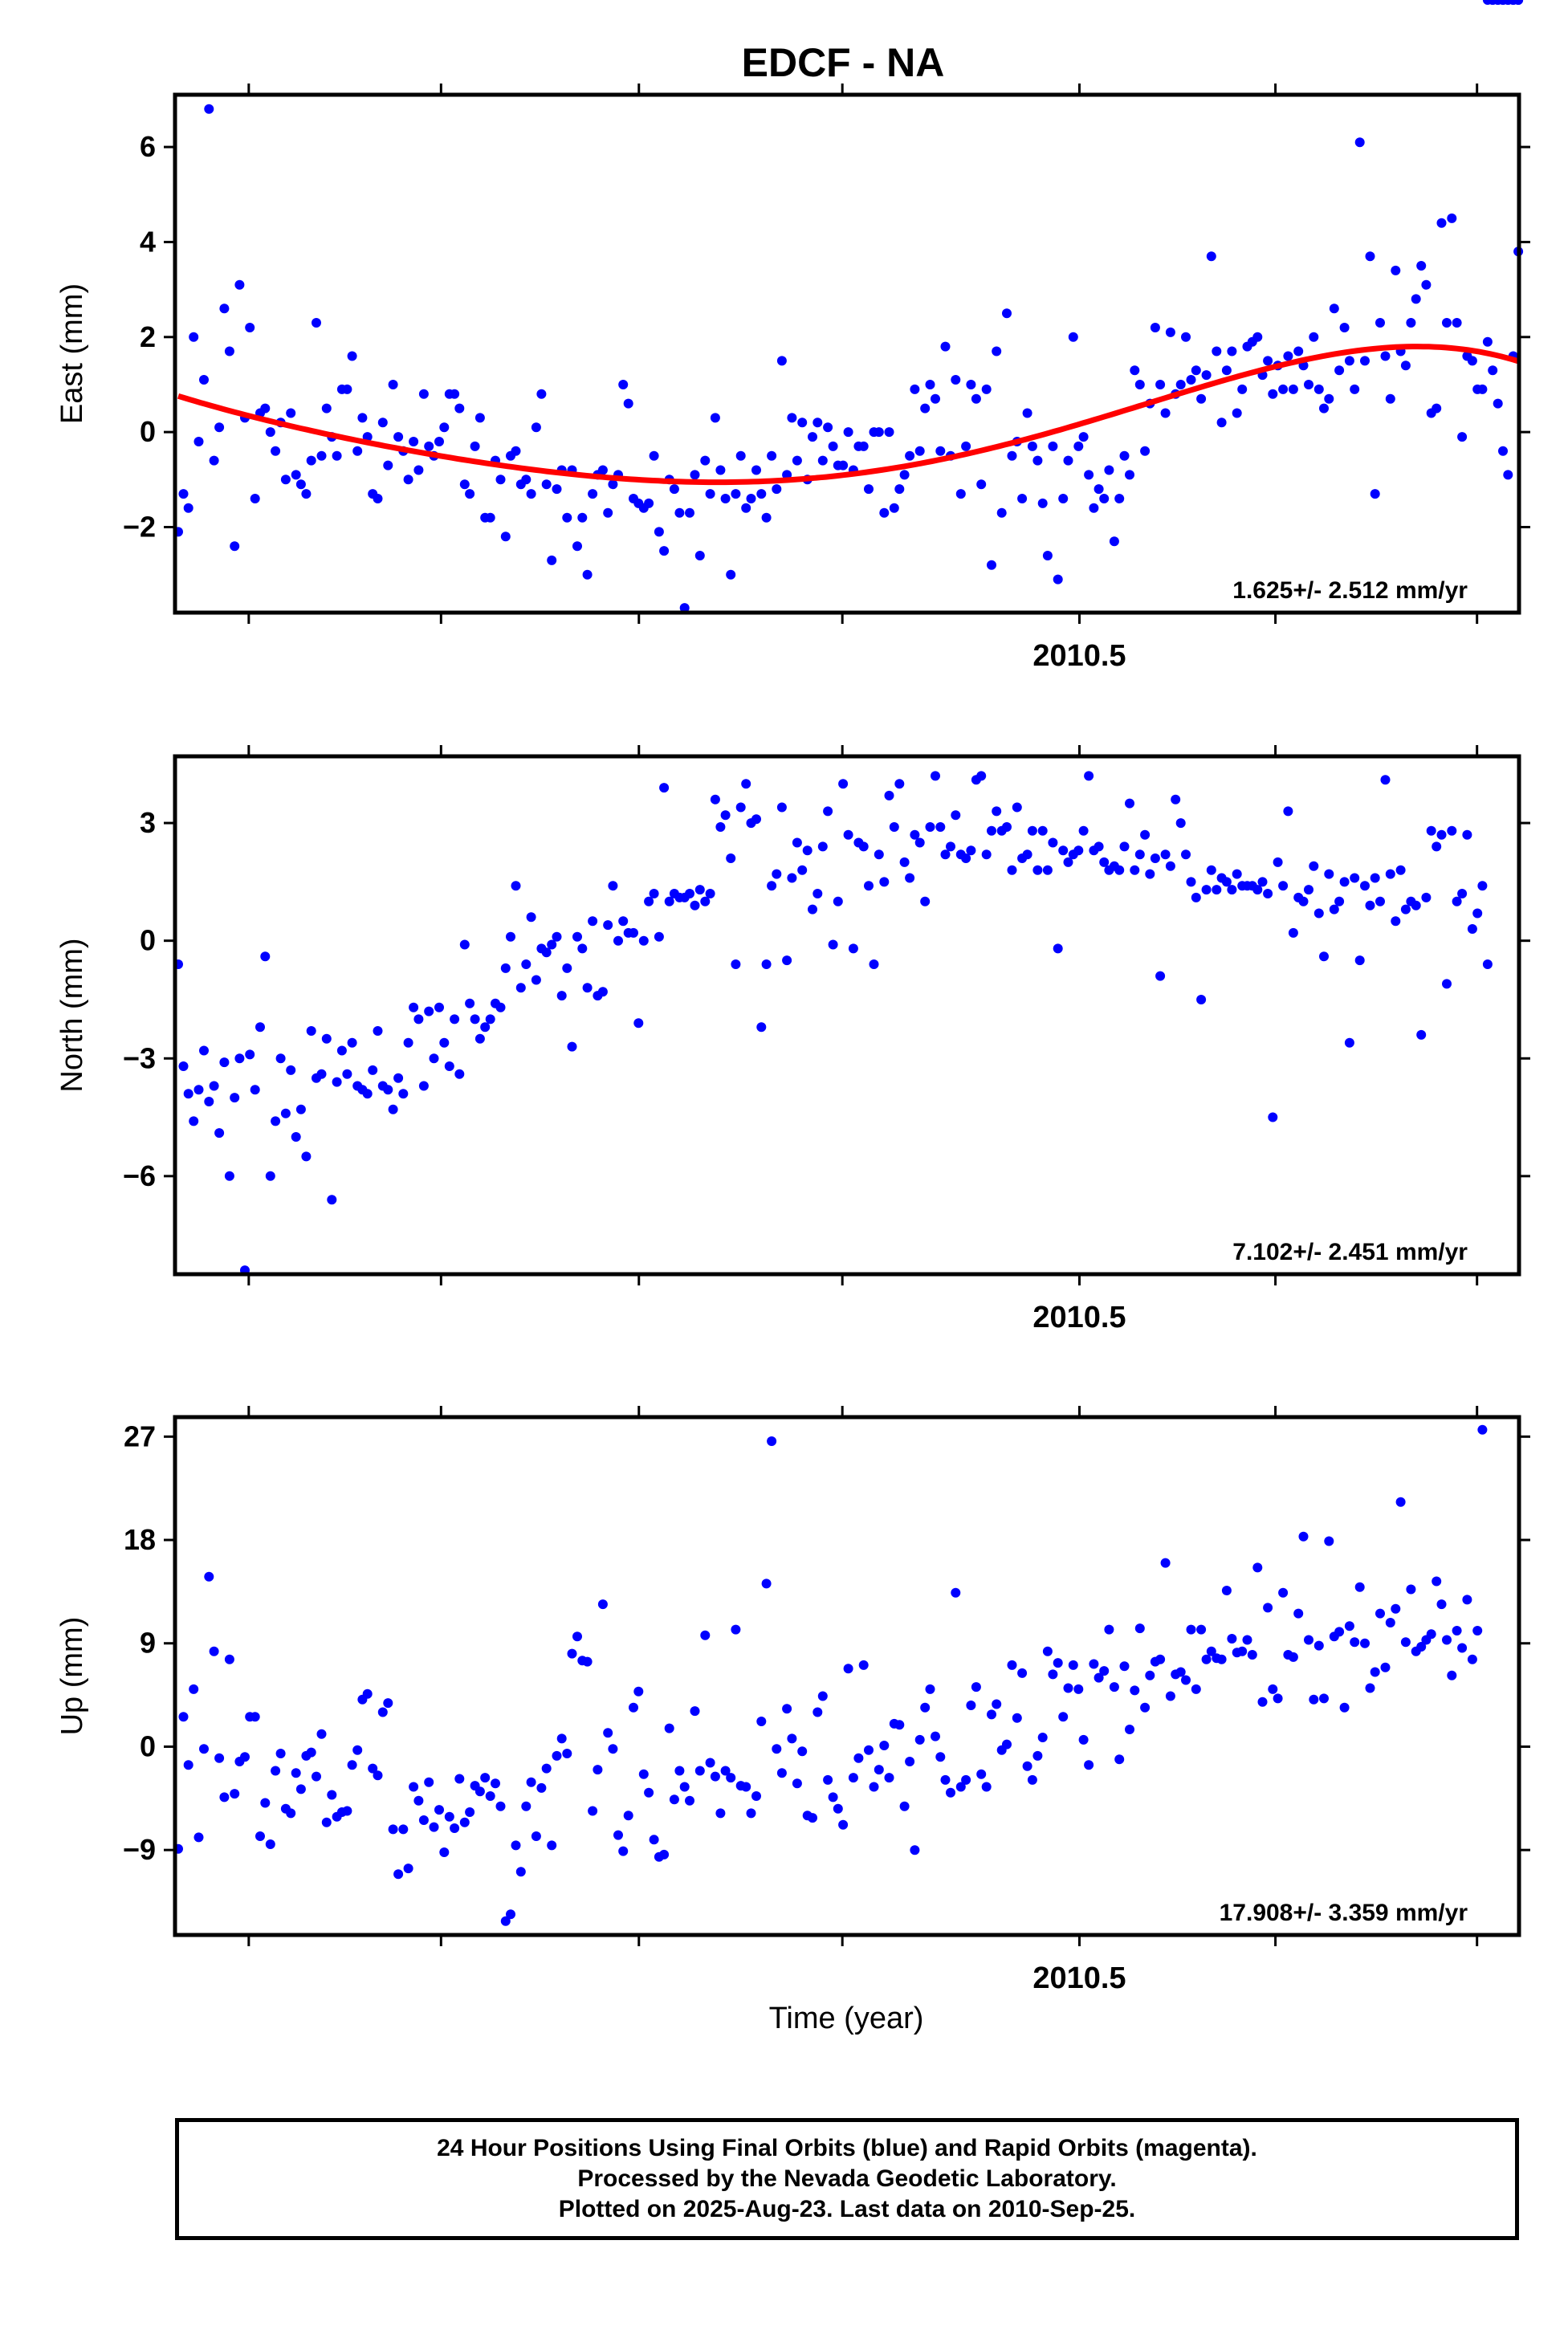 The width and height of the screenshot is (1568, 2330). Describe the element at coordinates (148, 940) in the screenshot. I see `north-y-tick-label: 0` at that location.